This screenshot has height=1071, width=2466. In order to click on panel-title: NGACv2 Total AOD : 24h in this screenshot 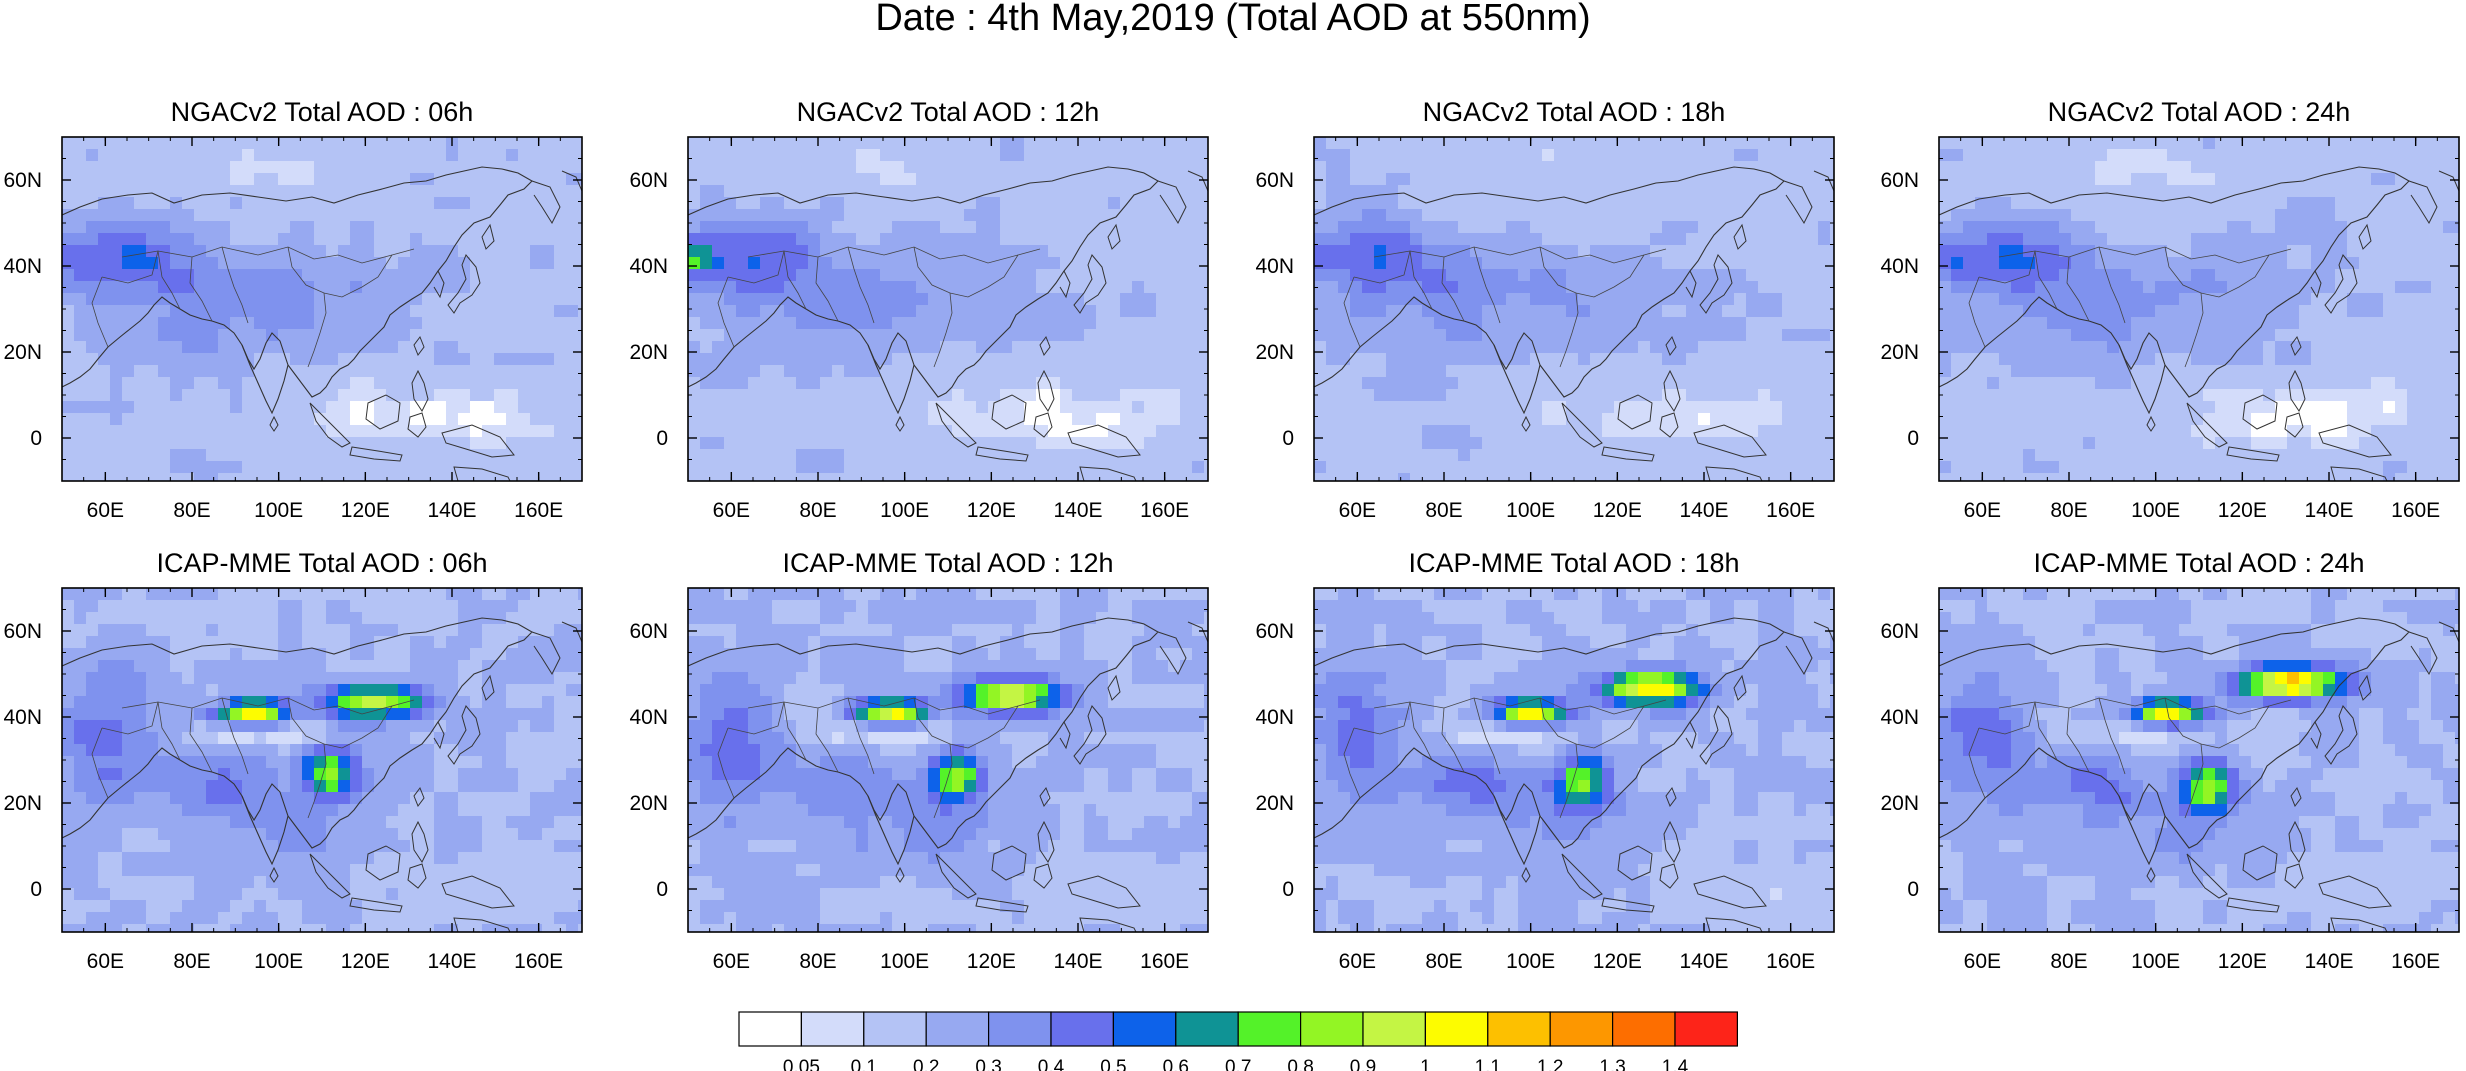, I will do `click(2199, 112)`.